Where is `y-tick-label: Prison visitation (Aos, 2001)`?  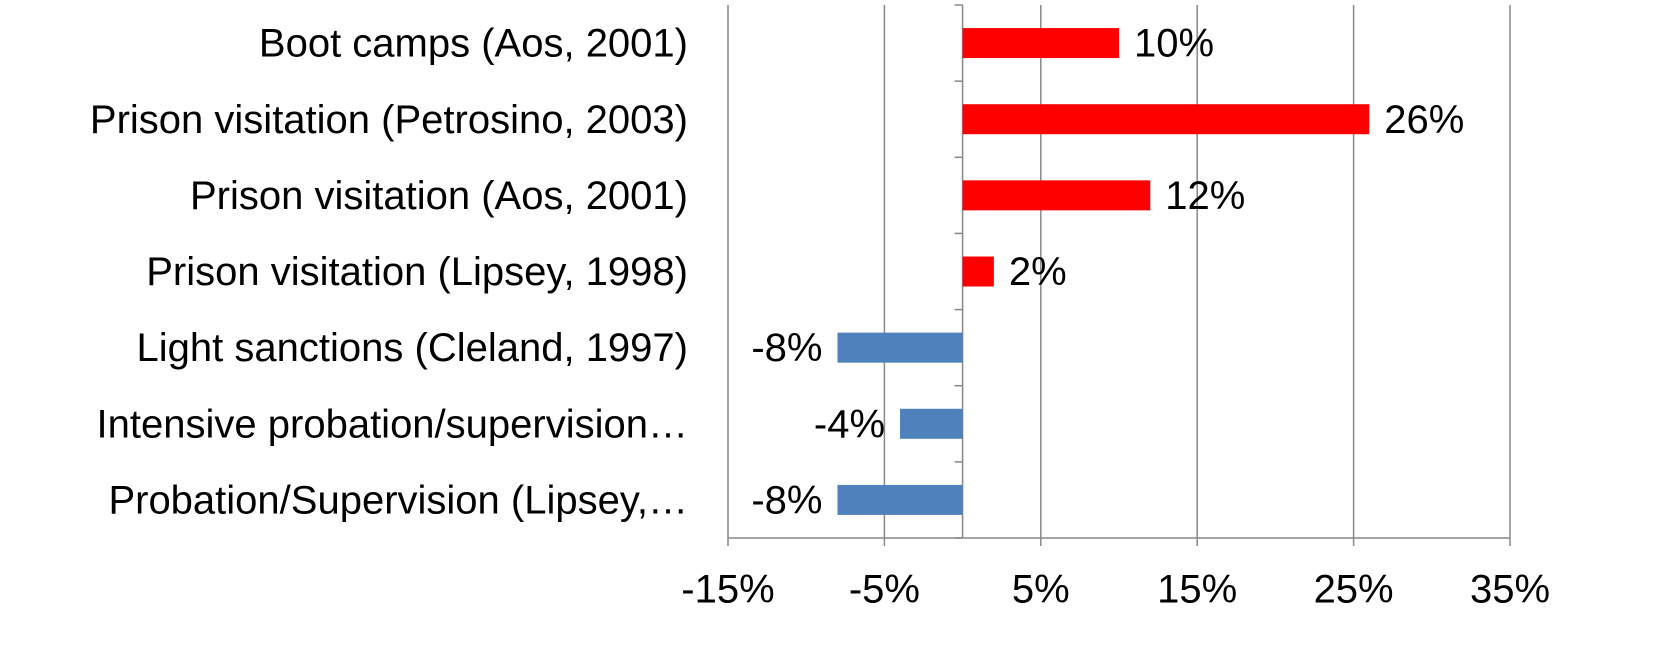 y-tick-label: Prison visitation (Aos, 2001) is located at coordinates (439, 196).